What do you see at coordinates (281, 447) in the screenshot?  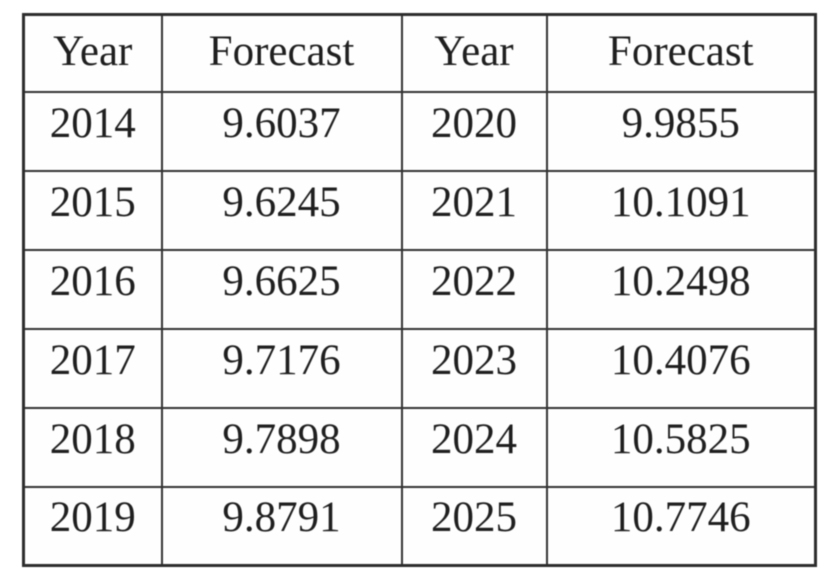 I see `forecast-cell: 9.7898` at bounding box center [281, 447].